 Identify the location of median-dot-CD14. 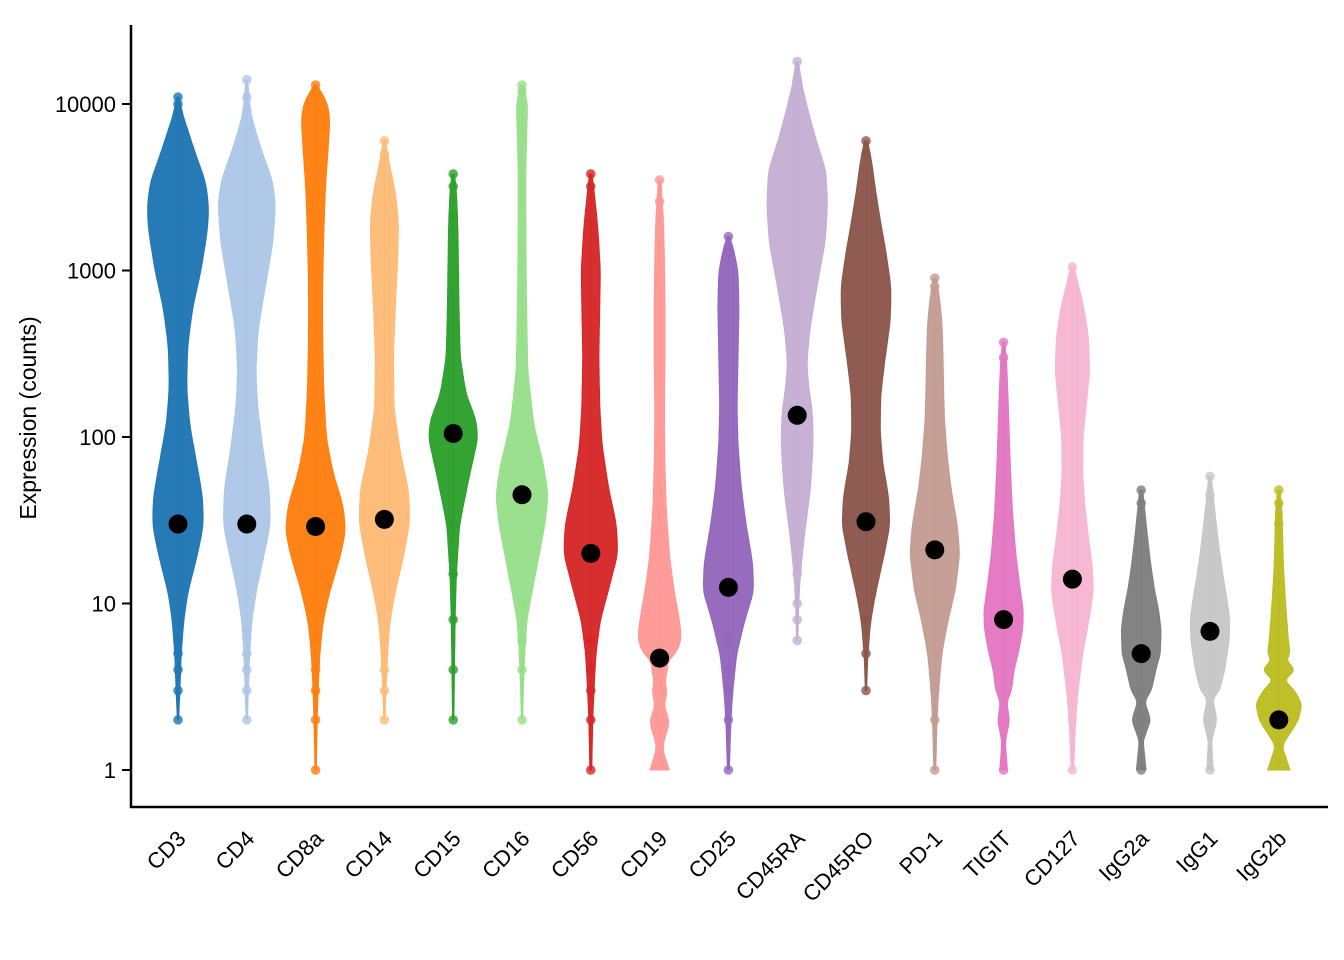
(384, 519).